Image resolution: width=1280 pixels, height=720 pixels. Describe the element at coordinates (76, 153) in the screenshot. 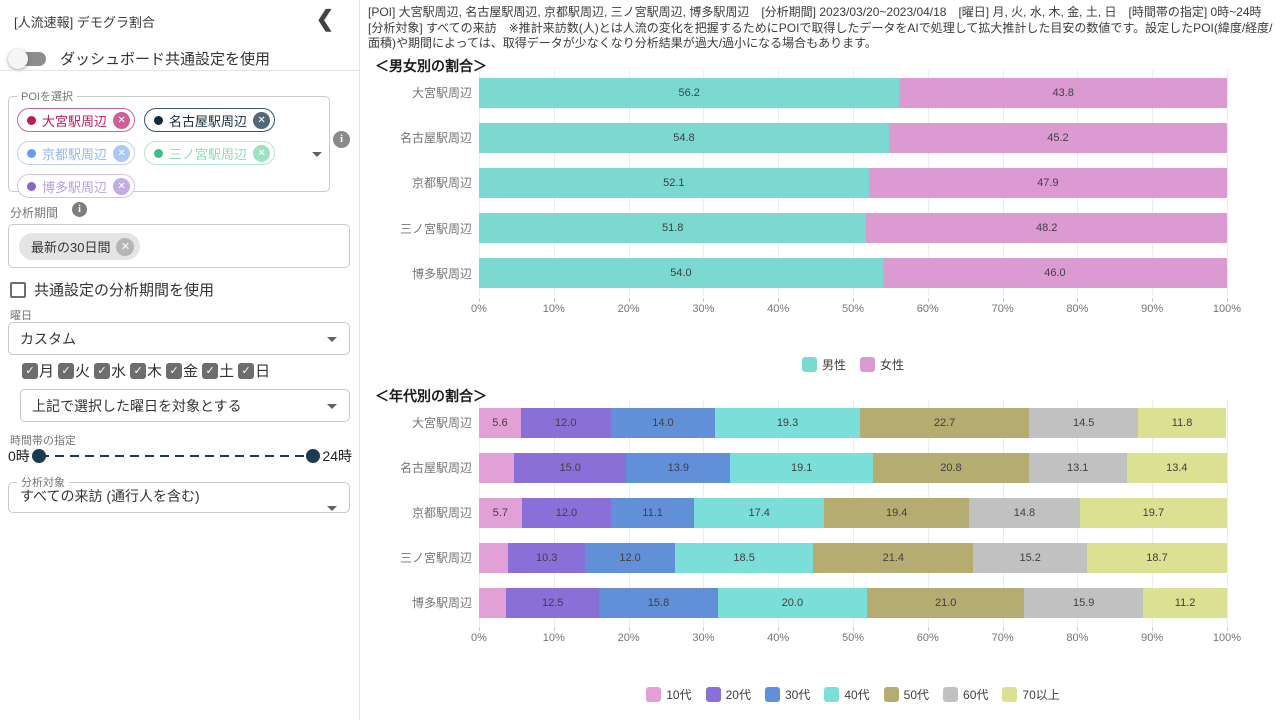

I see `poi-chip: 京都駅周辺 ✕` at that location.